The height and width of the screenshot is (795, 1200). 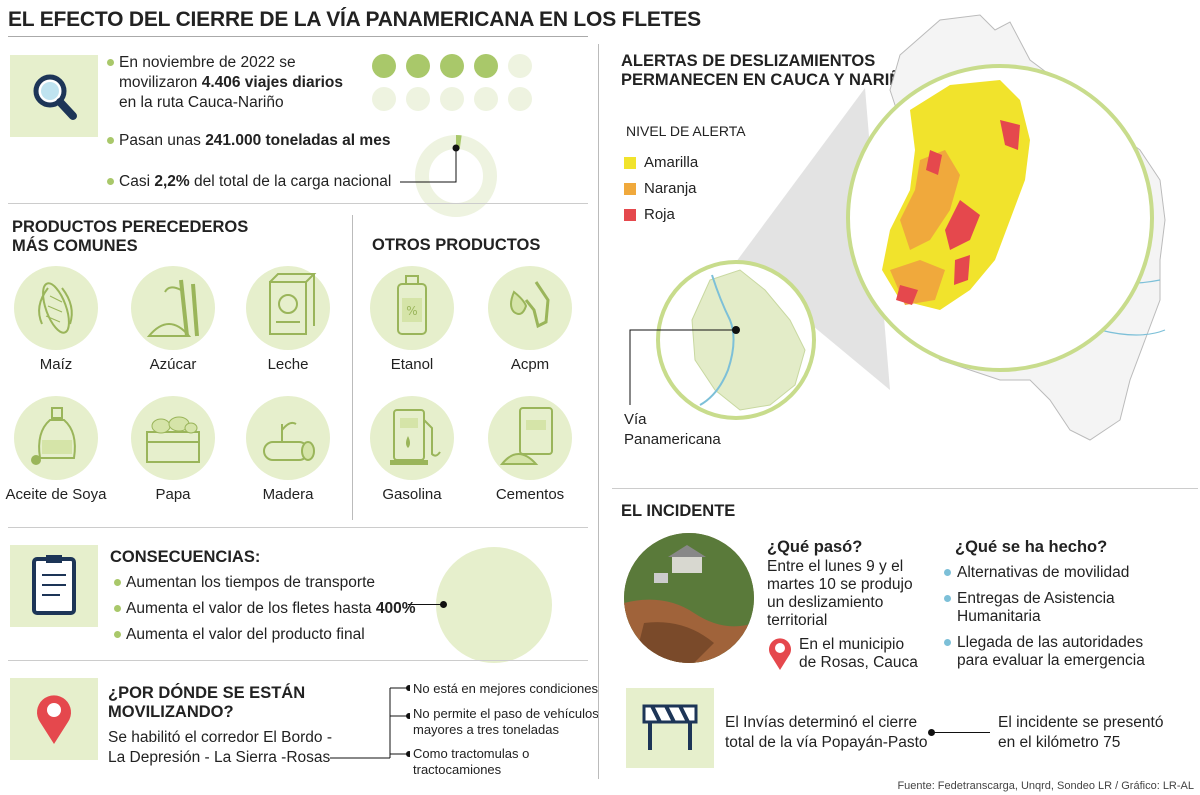 What do you see at coordinates (748, 61) in the screenshot?
I see `map-heading-line1: ALERTAS DE DESLIZAMIENTOS` at bounding box center [748, 61].